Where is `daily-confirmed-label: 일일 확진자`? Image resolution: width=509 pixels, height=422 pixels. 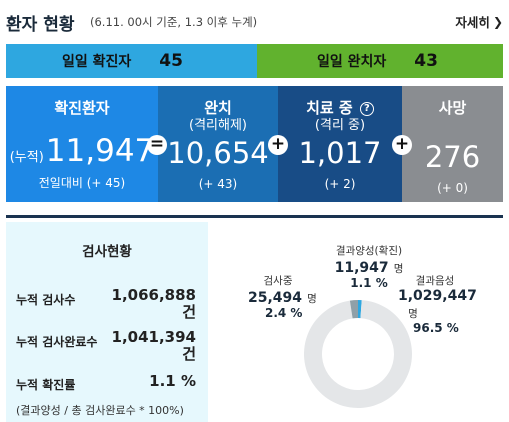
daily-confirmed-label: 일일 확진자 is located at coordinates (97, 62).